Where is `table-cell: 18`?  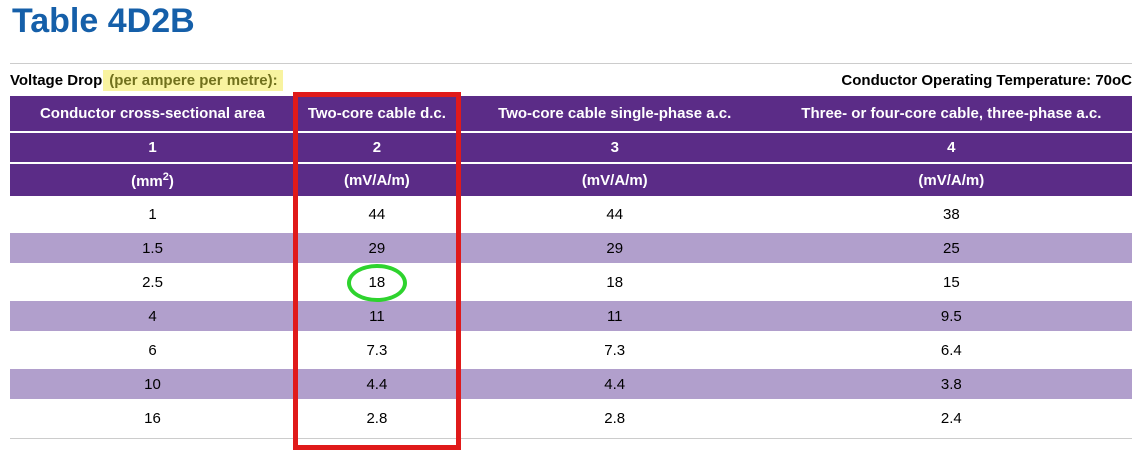 table-cell: 18 is located at coordinates (614, 283).